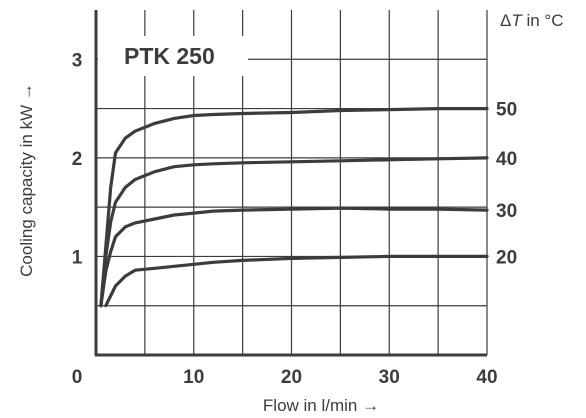 This screenshot has width=586, height=418. What do you see at coordinates (77, 60) in the screenshot?
I see `y-tick-label: 3` at bounding box center [77, 60].